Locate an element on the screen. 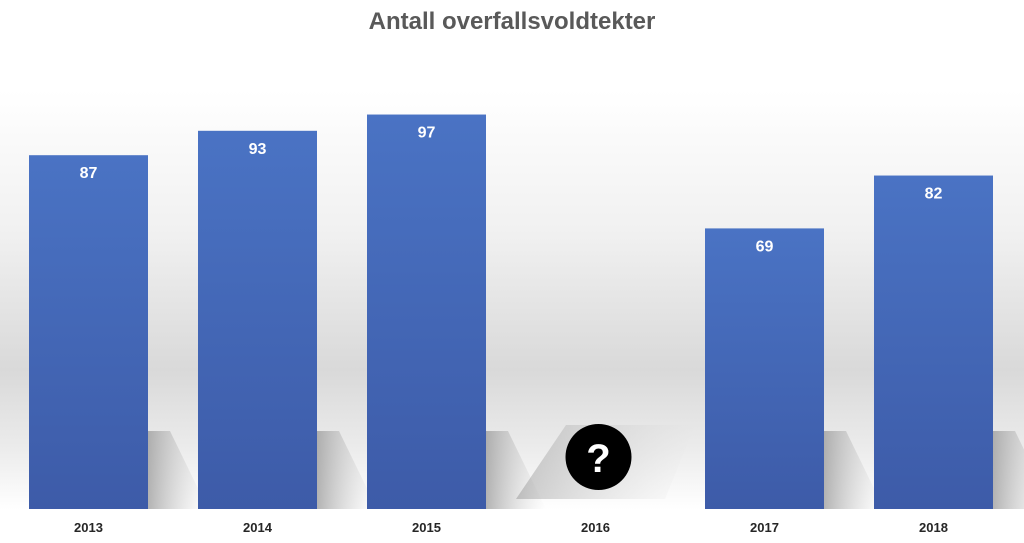 This screenshot has height=543, width=1024. bar-2013 is located at coordinates (88, 332).